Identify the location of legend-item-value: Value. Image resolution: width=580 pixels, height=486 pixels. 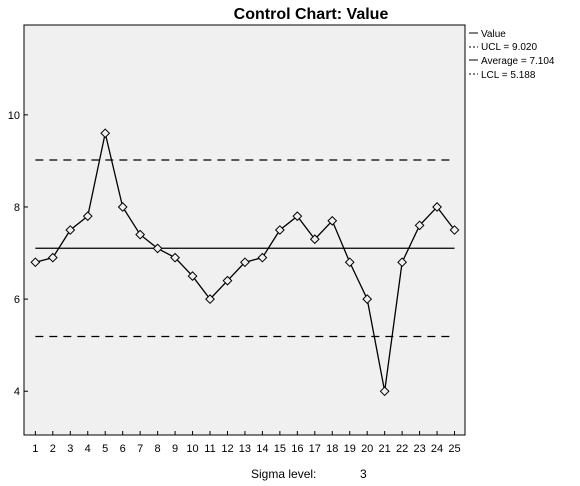
(487, 34).